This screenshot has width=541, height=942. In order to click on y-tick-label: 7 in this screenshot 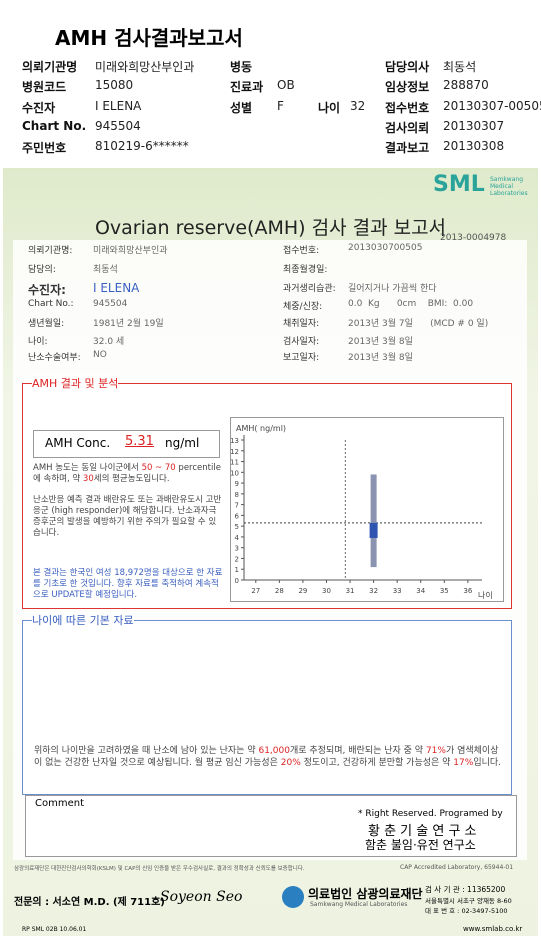, I will do `click(237, 506)`.